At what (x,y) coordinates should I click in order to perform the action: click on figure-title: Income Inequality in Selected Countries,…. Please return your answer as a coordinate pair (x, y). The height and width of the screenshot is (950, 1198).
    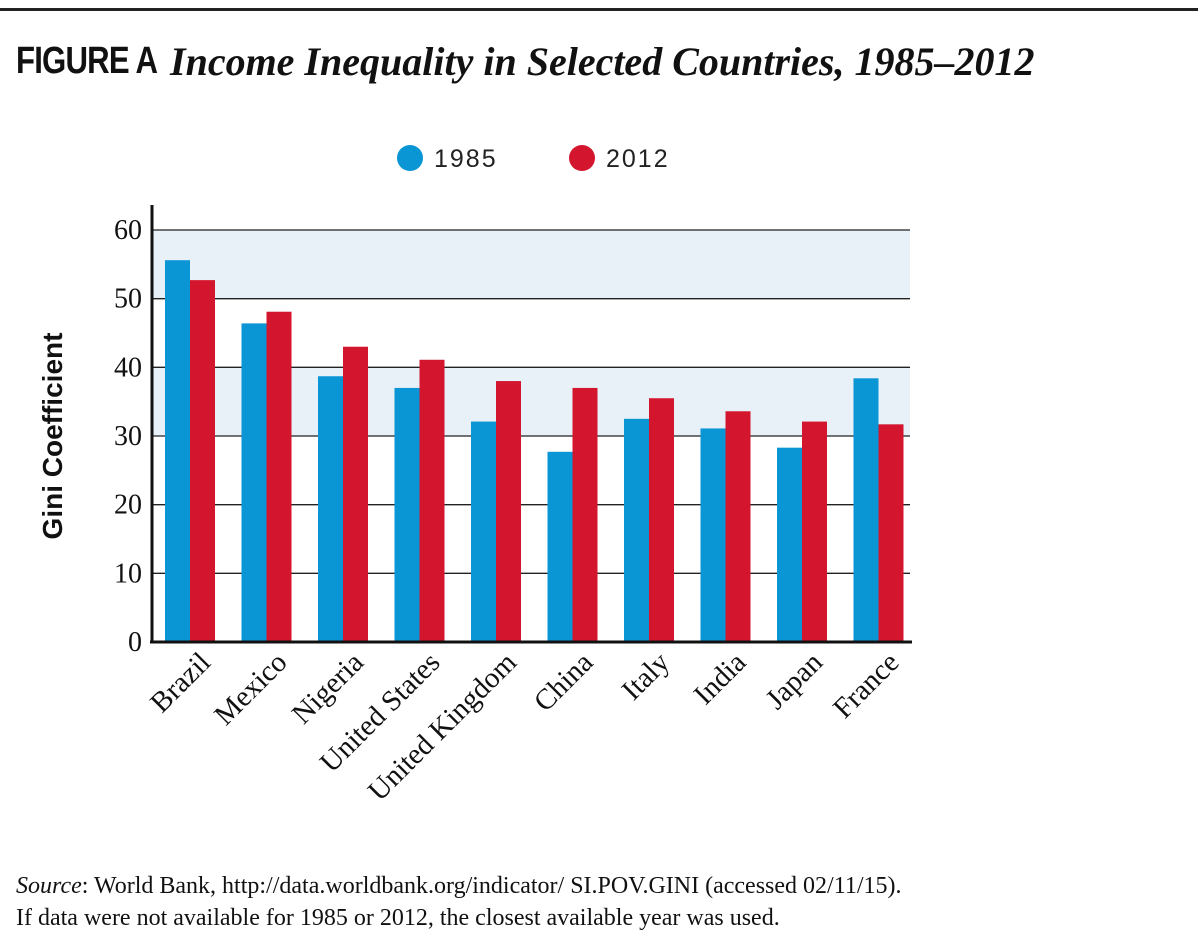
    Looking at the image, I should click on (602, 61).